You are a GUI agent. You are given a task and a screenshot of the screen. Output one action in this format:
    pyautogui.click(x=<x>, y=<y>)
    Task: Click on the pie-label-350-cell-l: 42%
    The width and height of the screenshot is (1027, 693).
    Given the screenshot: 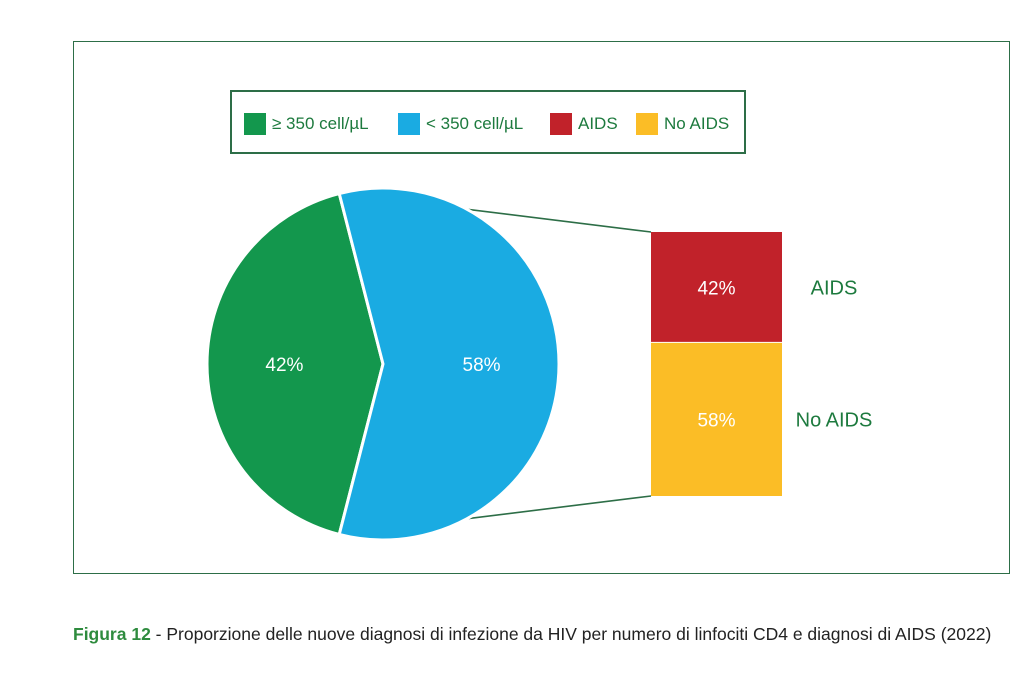 What is the action you would take?
    pyautogui.click(x=284, y=365)
    